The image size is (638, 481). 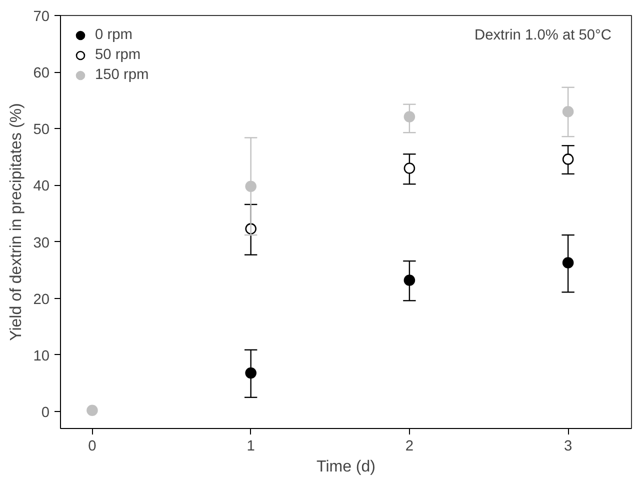 What do you see at coordinates (543, 36) in the screenshot?
I see `annotation: Dextrin 1.0% at 50°C` at bounding box center [543, 36].